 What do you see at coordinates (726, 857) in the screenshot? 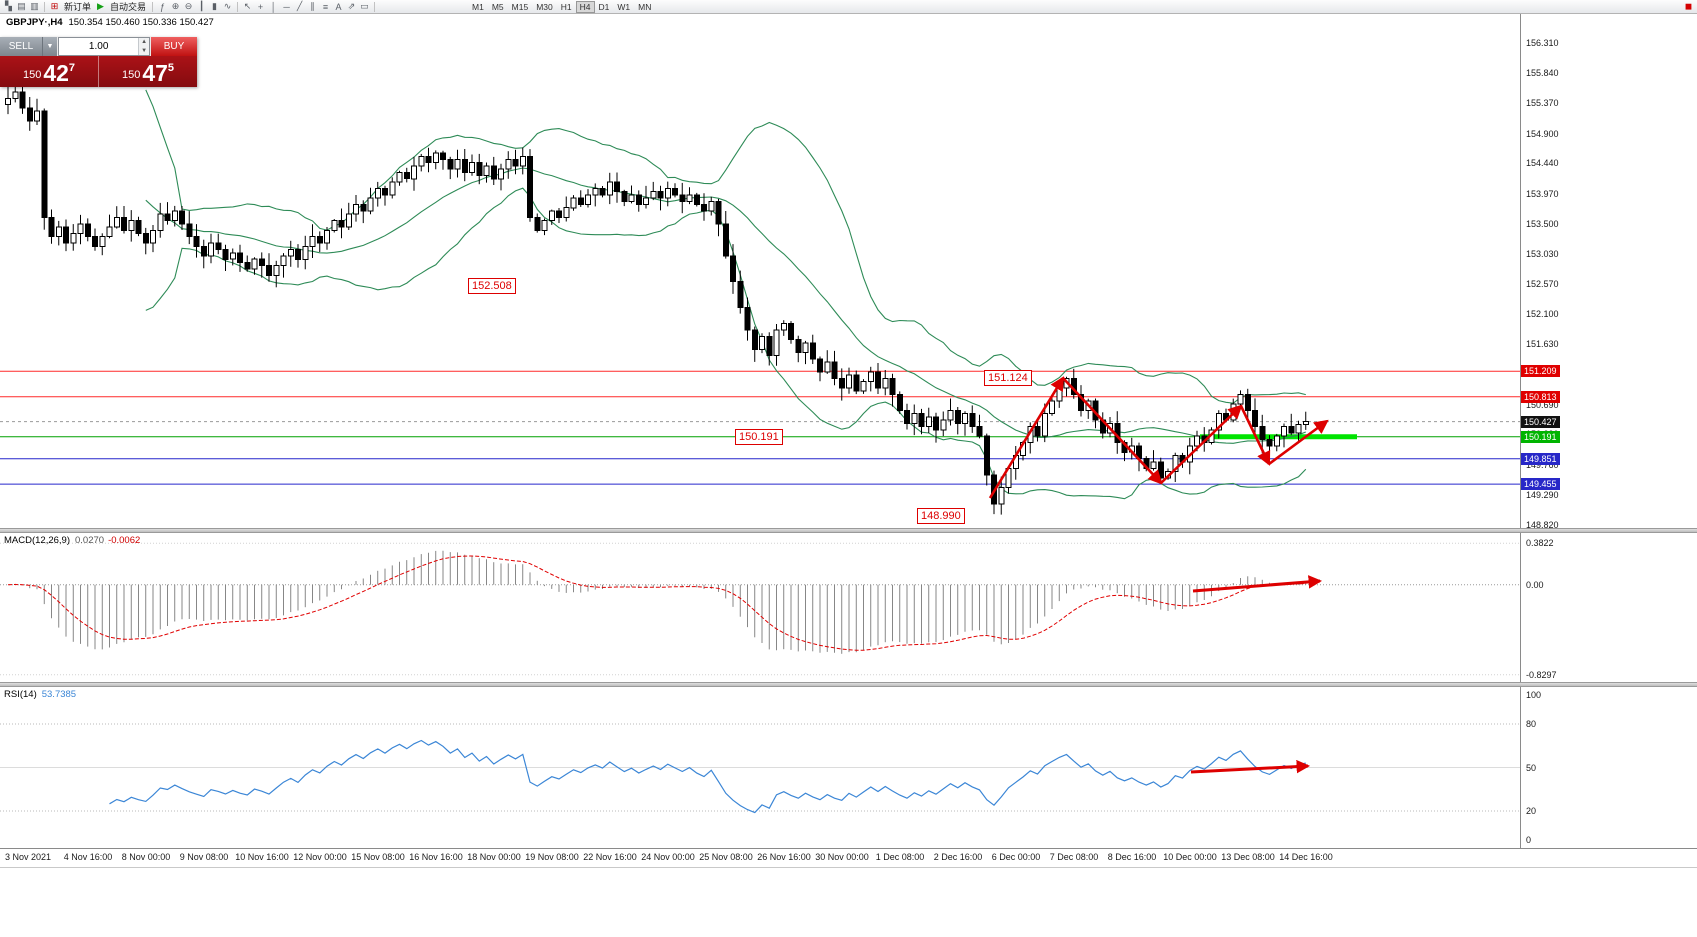
I see `time-axis-label: 25 Nov 08:00` at bounding box center [726, 857].